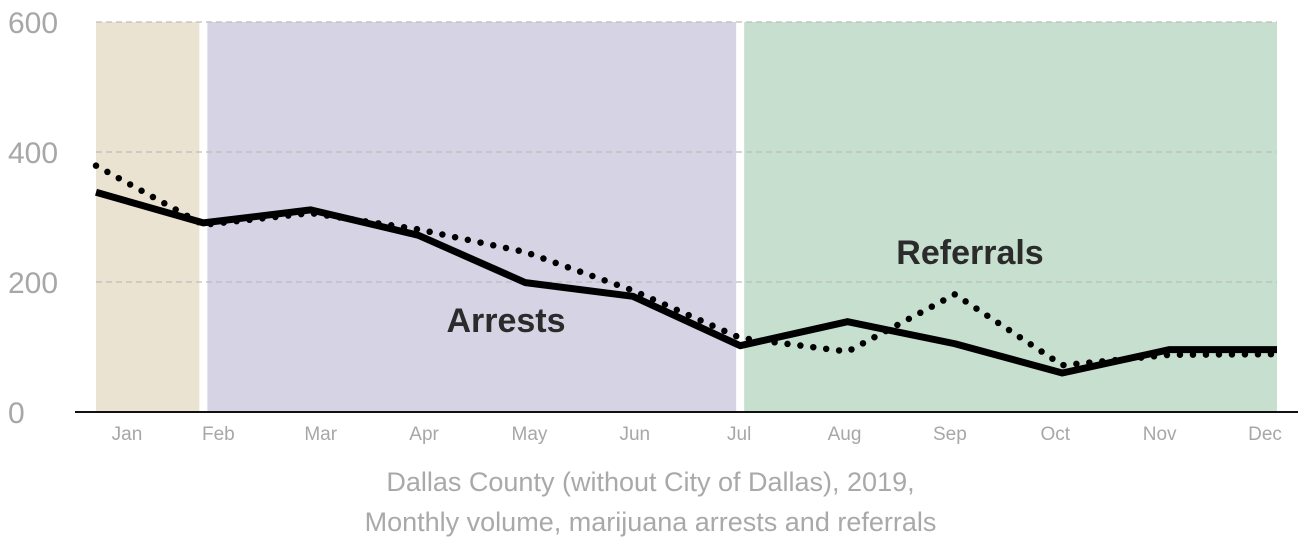 The height and width of the screenshot is (538, 1301). Describe the element at coordinates (1265, 434) in the screenshot. I see `x-tick-label-dec: Dec` at that location.